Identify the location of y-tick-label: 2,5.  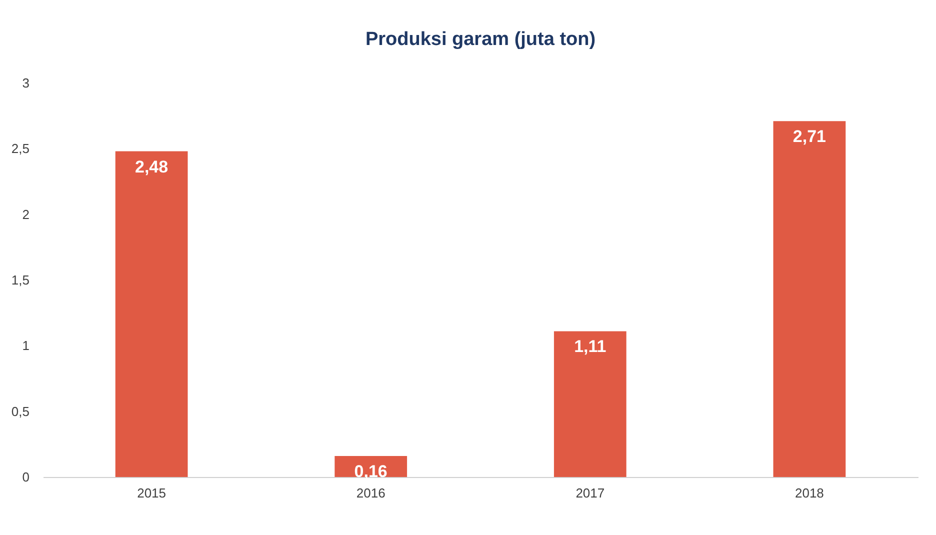
(20, 148).